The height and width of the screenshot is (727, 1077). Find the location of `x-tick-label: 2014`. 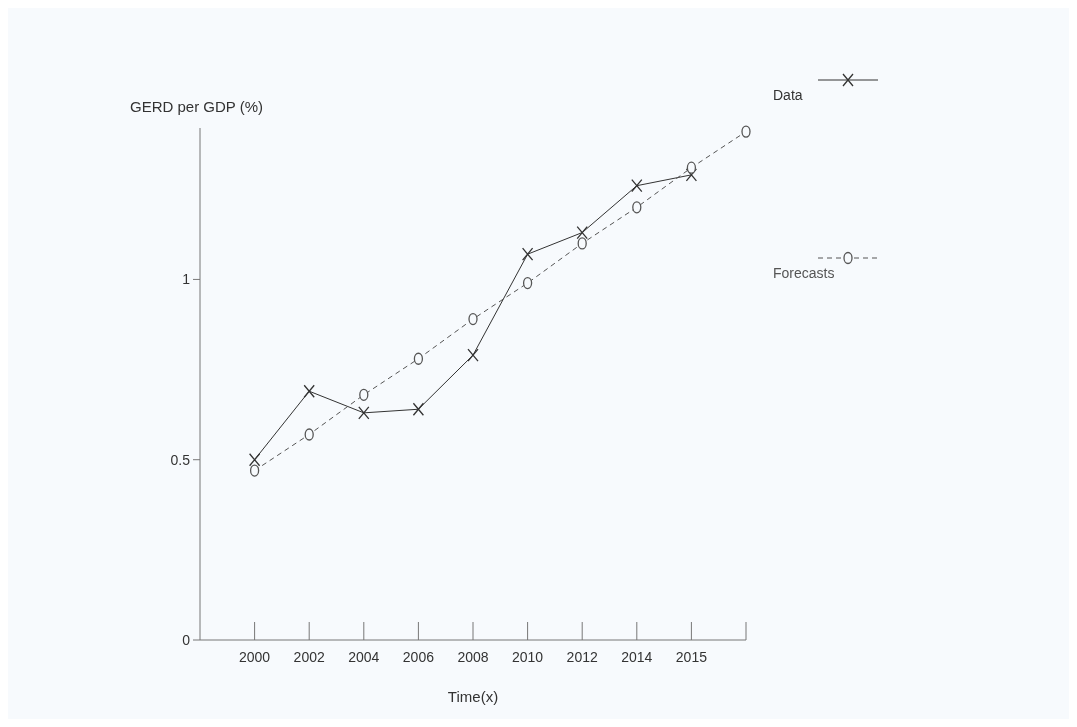

x-tick-label: 2014 is located at coordinates (637, 657).